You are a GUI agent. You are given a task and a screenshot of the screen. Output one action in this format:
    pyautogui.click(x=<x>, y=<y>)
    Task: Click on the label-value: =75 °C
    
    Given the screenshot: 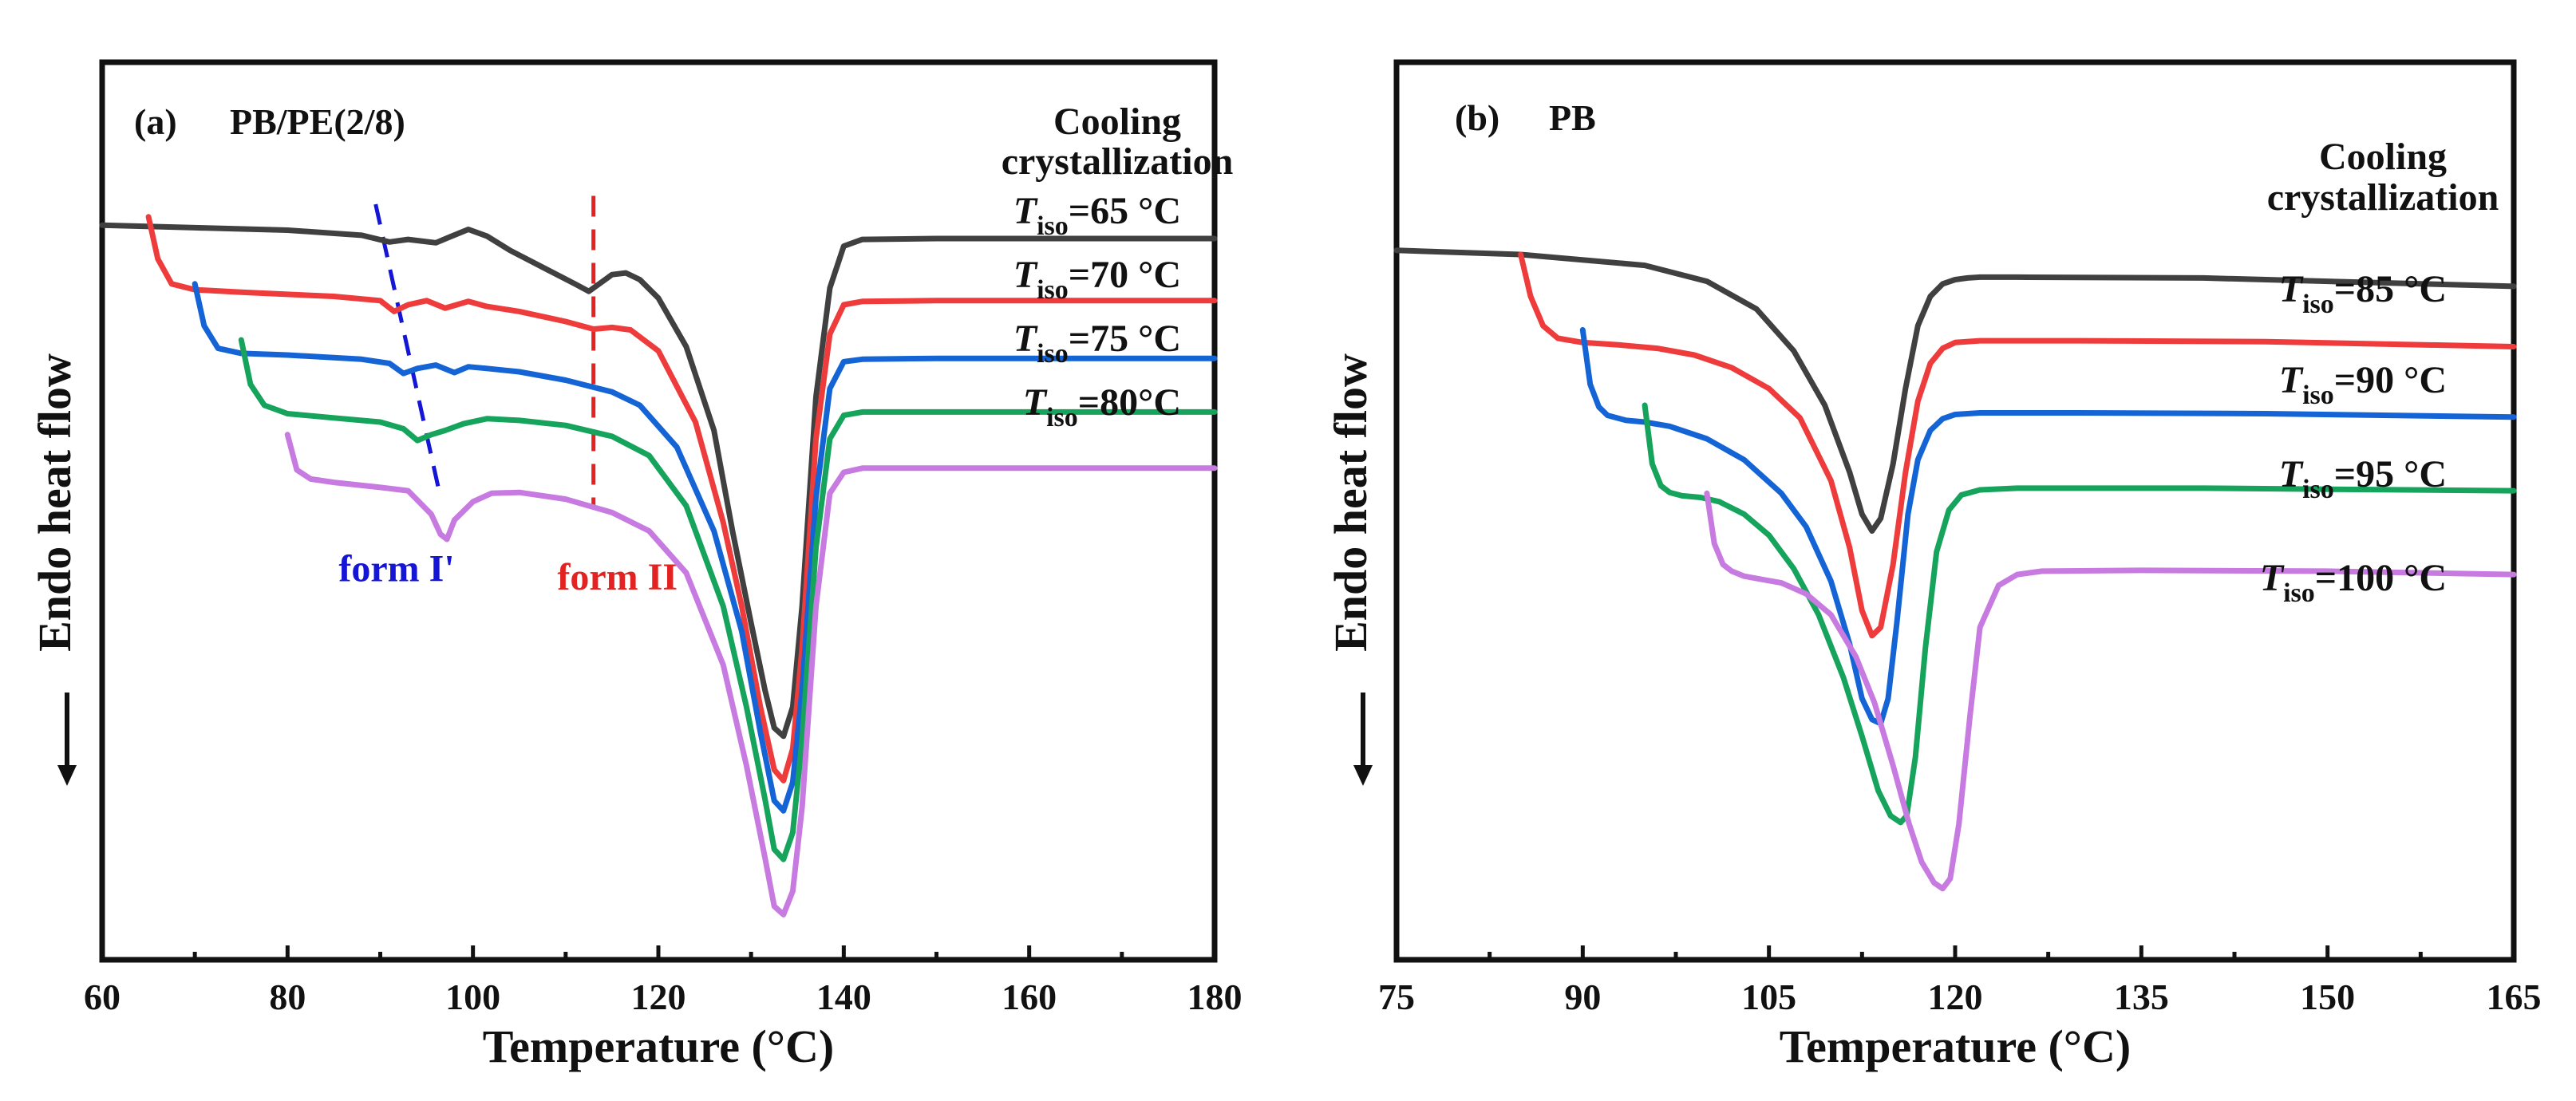 What is the action you would take?
    pyautogui.click(x=1125, y=339)
    